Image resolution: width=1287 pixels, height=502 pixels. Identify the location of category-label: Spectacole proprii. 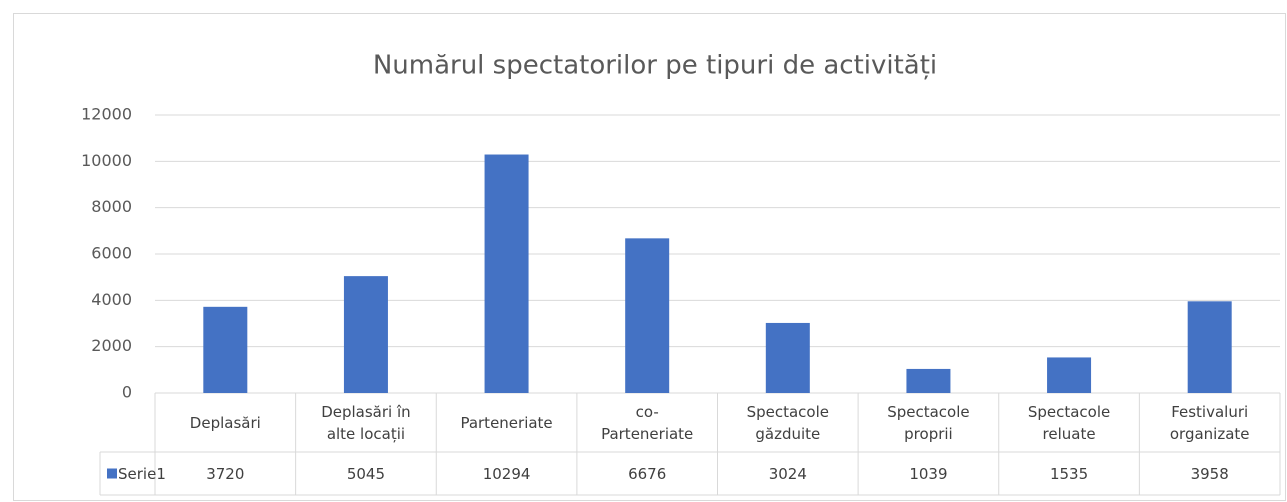
(928, 422).